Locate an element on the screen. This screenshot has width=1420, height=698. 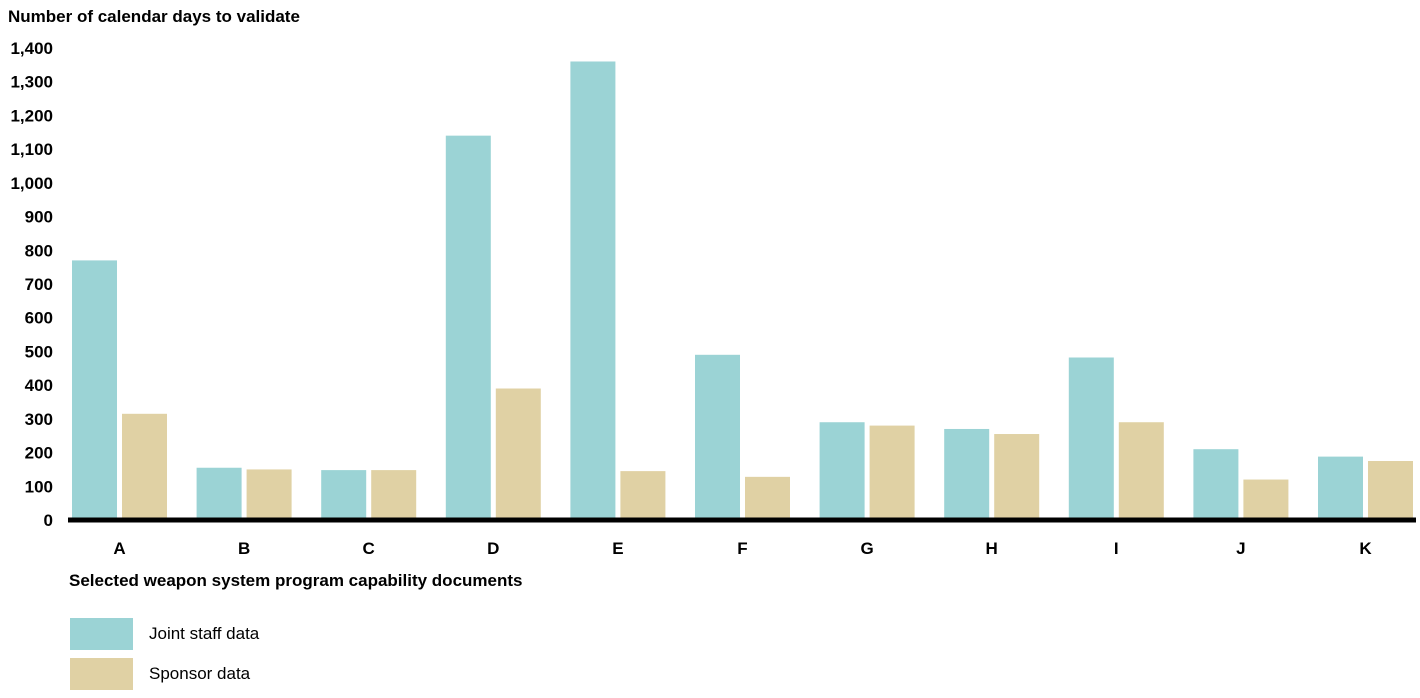
bar-f-sponsor is located at coordinates (767, 498).